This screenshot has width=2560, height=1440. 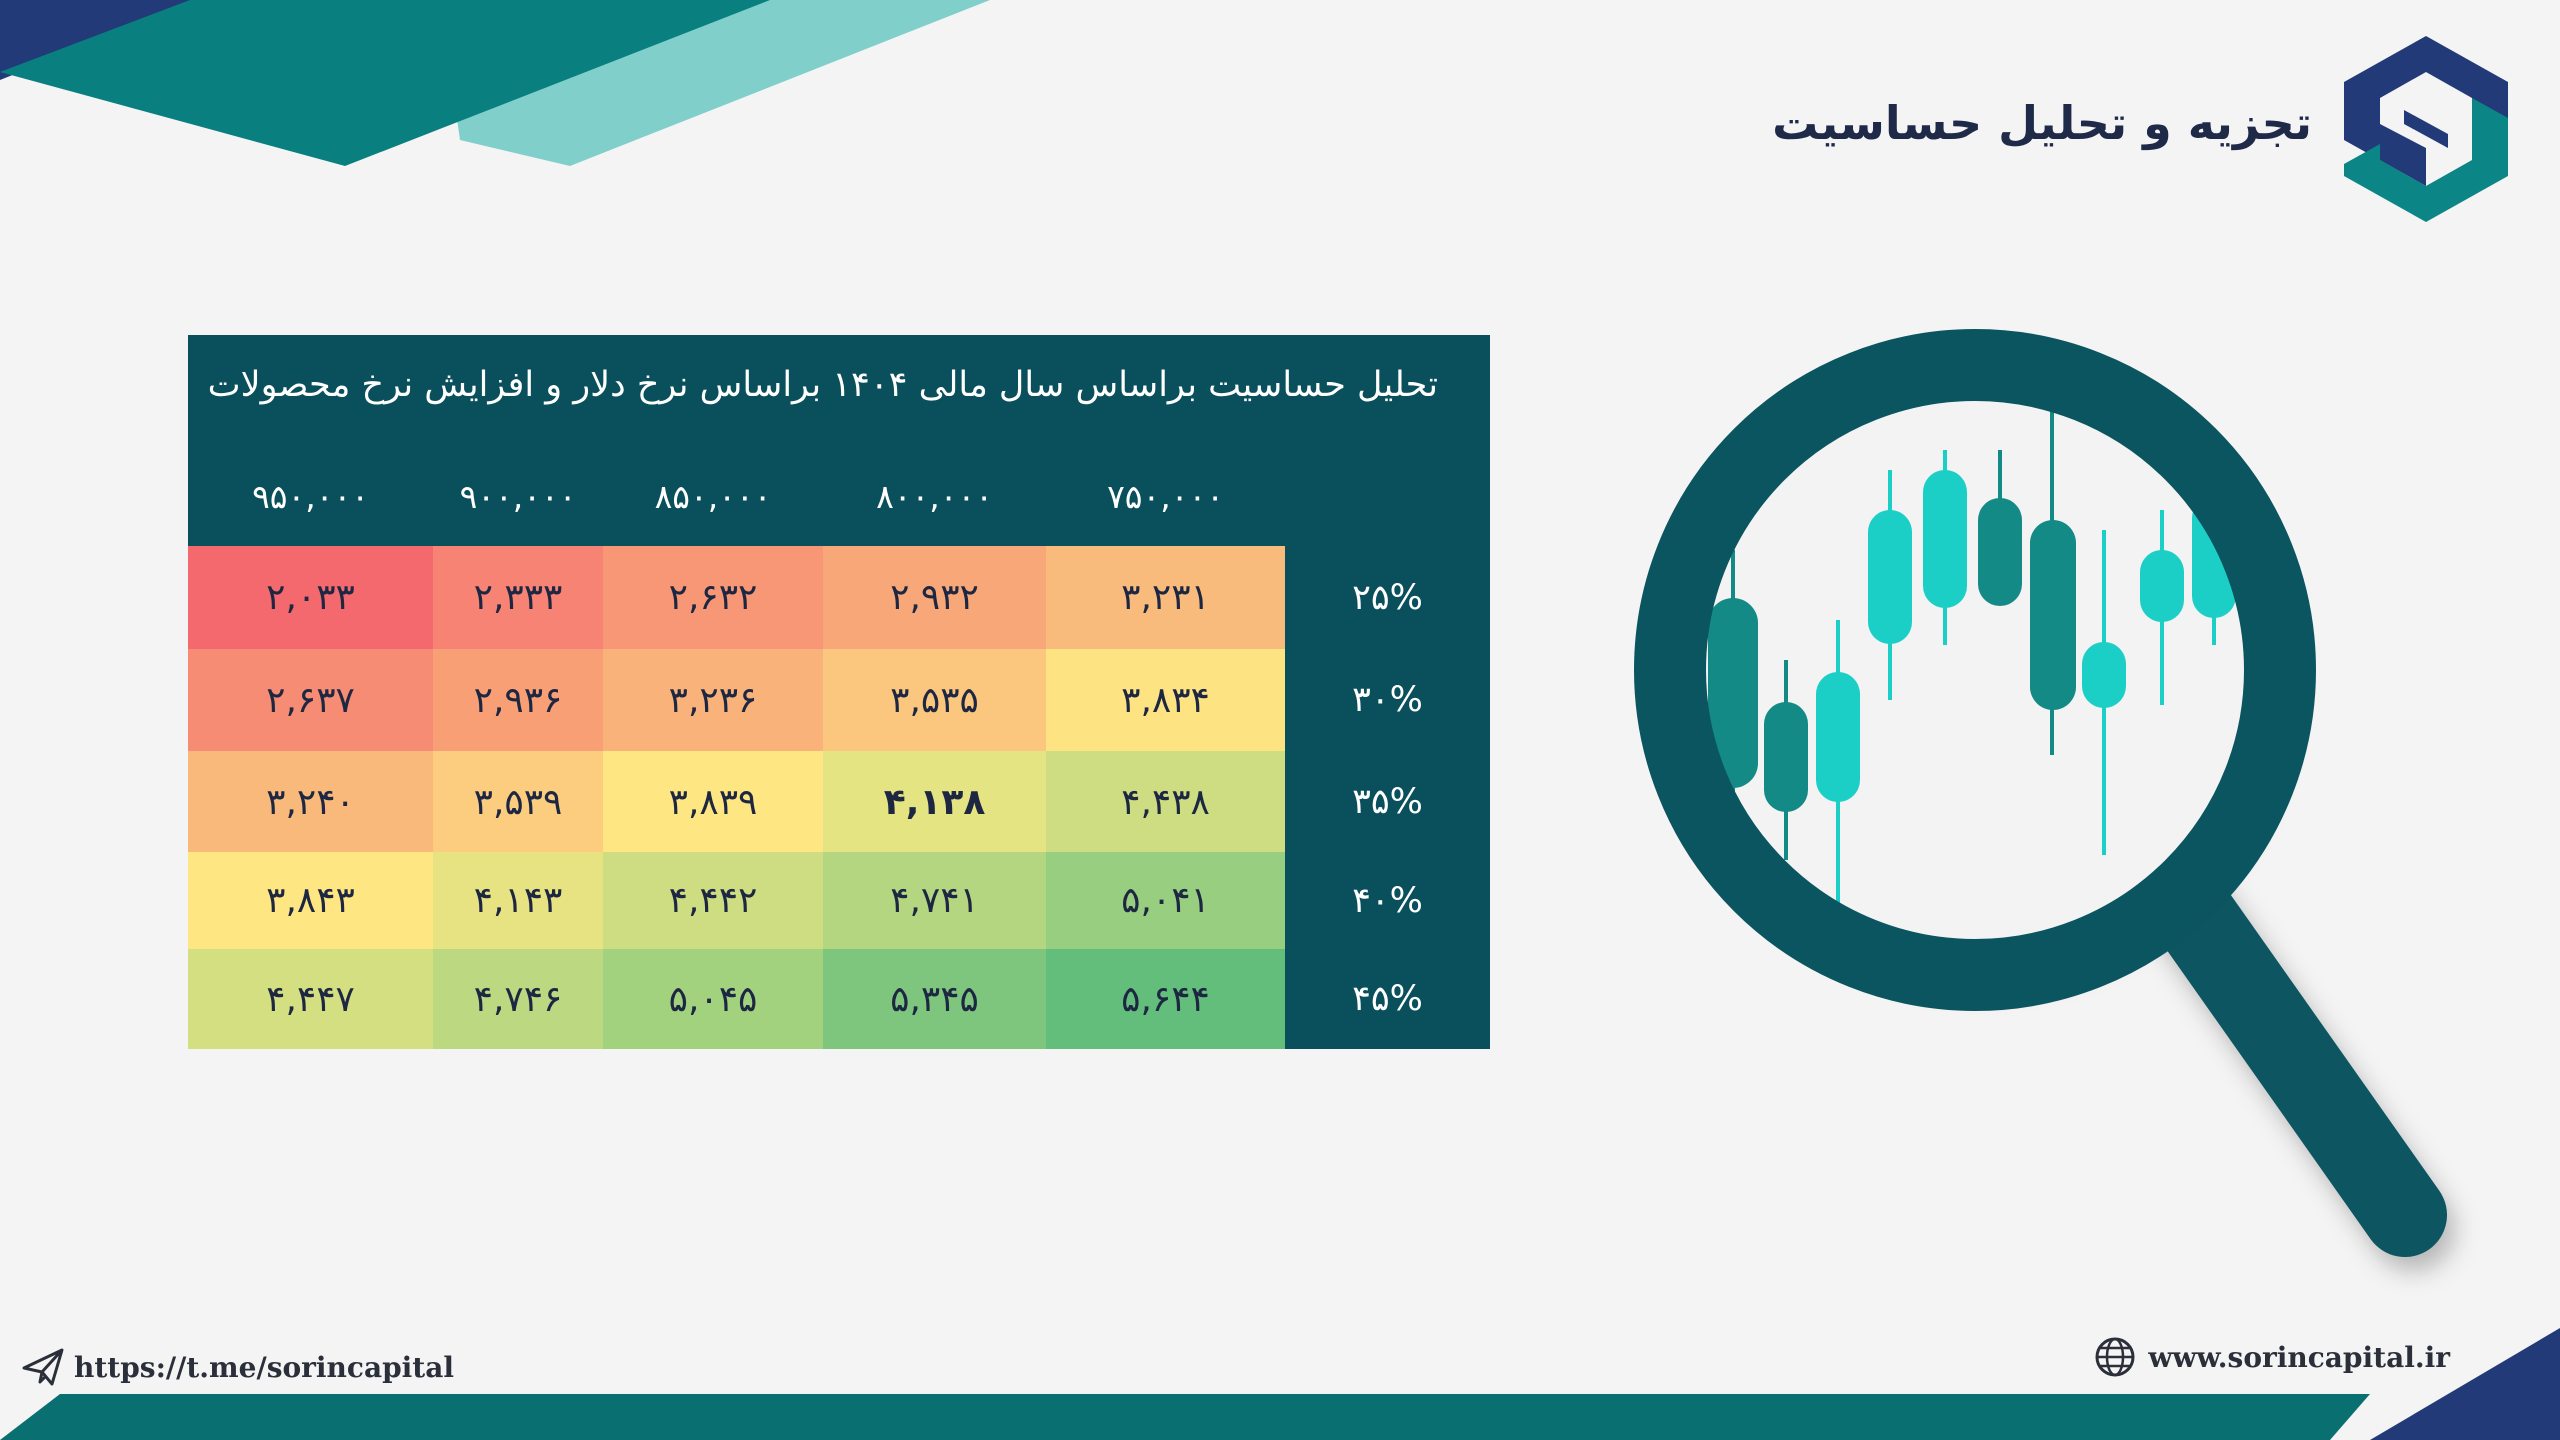 What do you see at coordinates (310, 999) in the screenshot?
I see `table-cell: ۴,۴۴۷` at bounding box center [310, 999].